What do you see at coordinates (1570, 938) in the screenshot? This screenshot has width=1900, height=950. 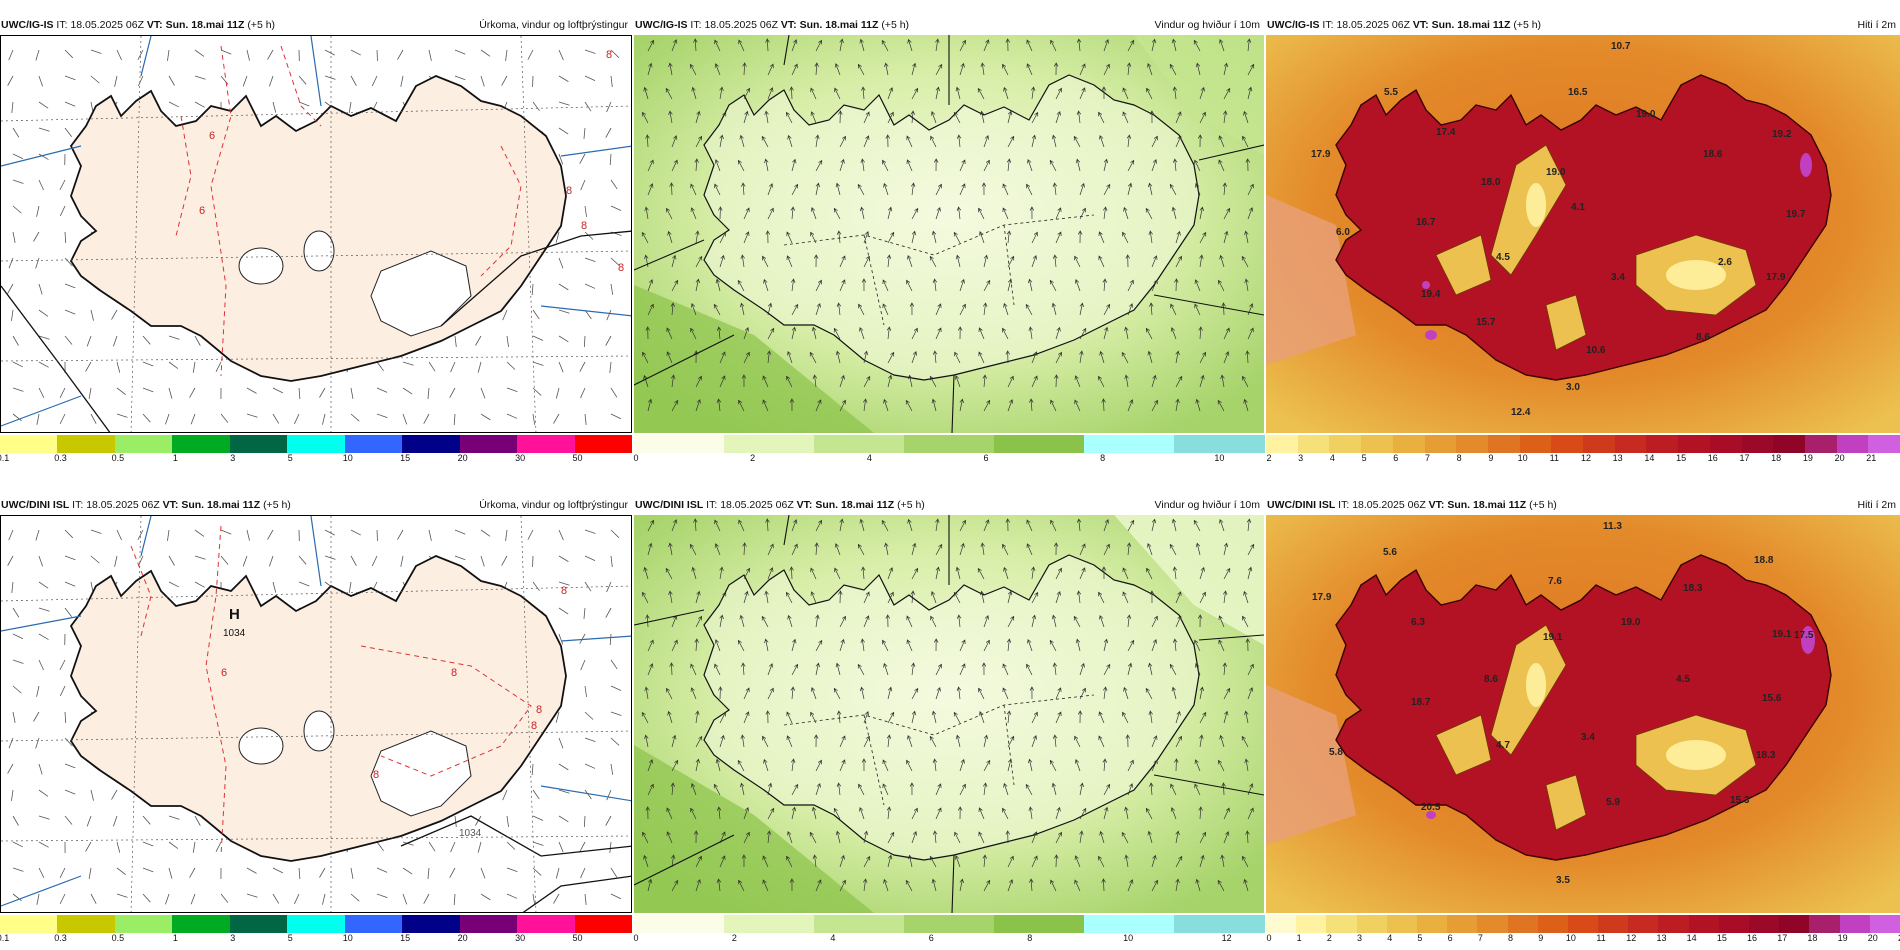 I see `colorbar-tick-label: 10` at bounding box center [1570, 938].